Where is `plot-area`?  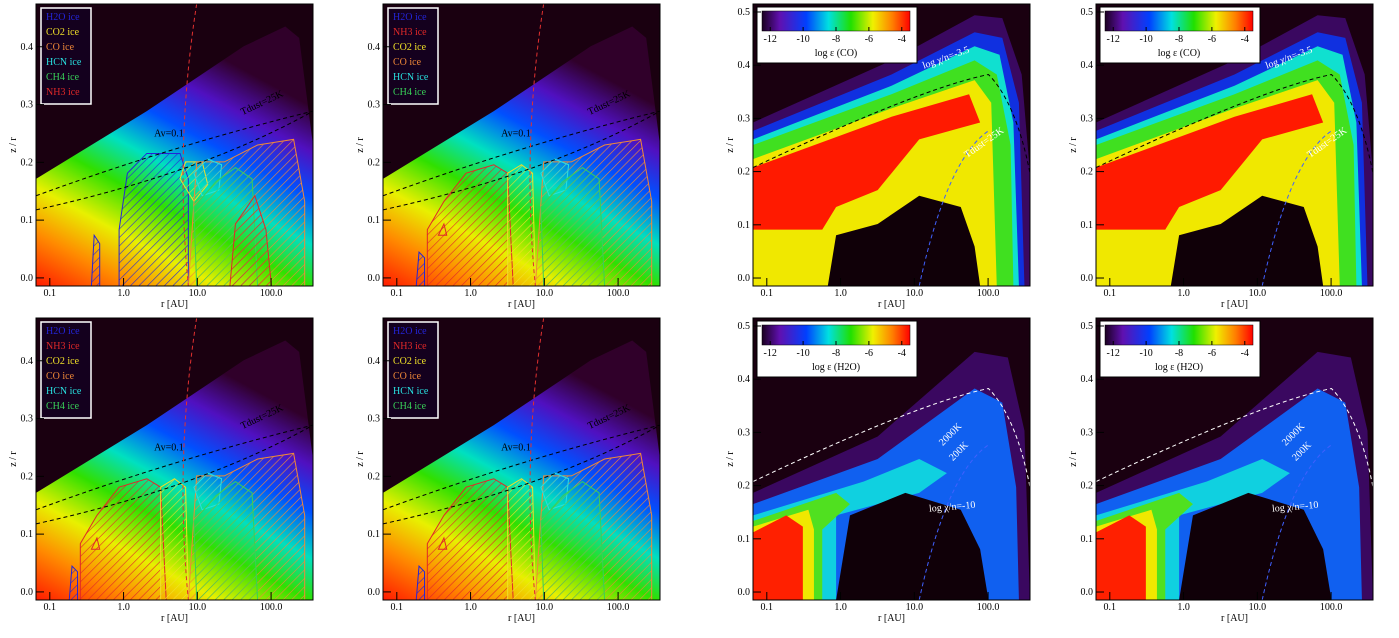
plot-area is located at coordinates (174, 145).